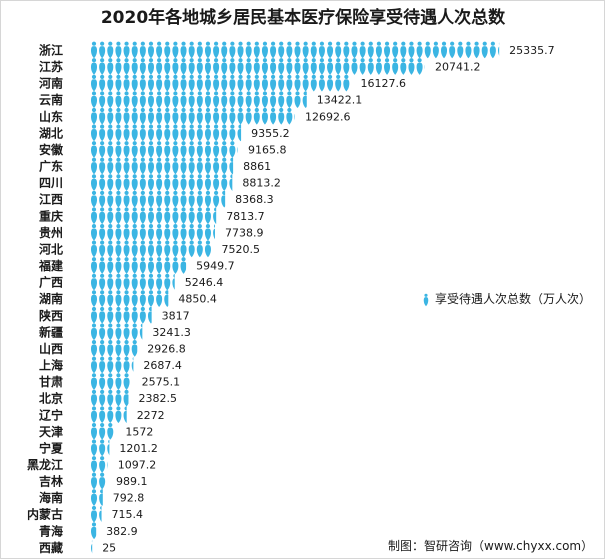 The image size is (605, 560). What do you see at coordinates (51, 99) in the screenshot?
I see `category-label: 云南` at bounding box center [51, 99].